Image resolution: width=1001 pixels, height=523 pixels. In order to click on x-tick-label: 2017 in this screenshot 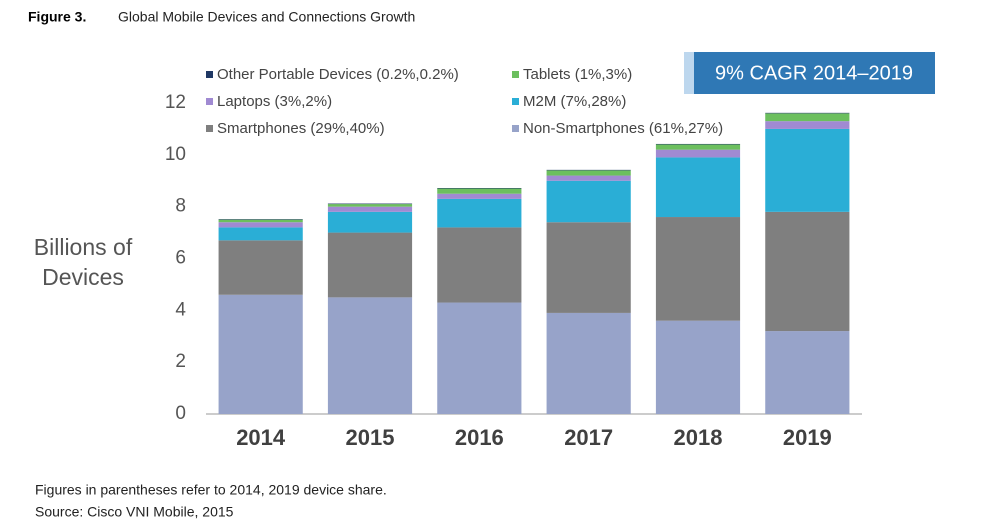, I will do `click(588, 437)`.